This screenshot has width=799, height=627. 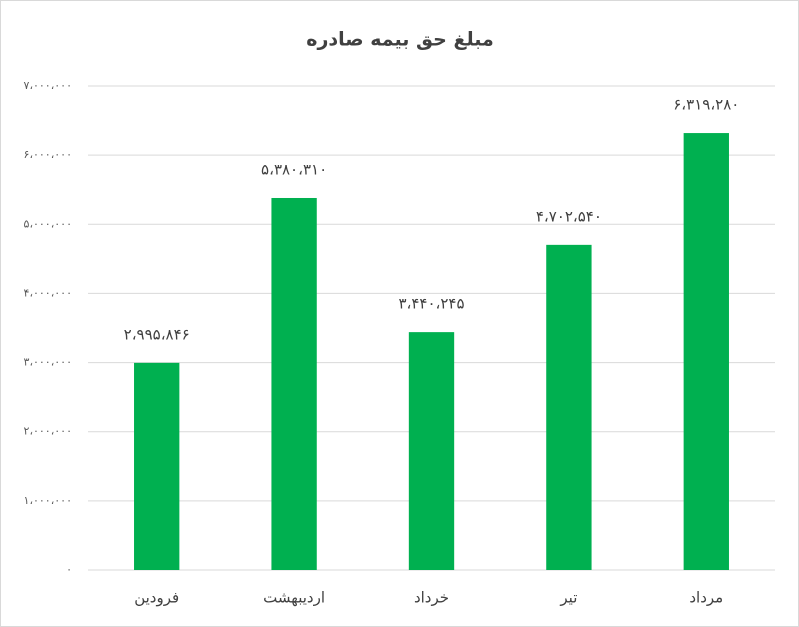 What do you see at coordinates (569, 216) in the screenshot?
I see `value-label: ۴،۷۰۲،۵۴۰` at bounding box center [569, 216].